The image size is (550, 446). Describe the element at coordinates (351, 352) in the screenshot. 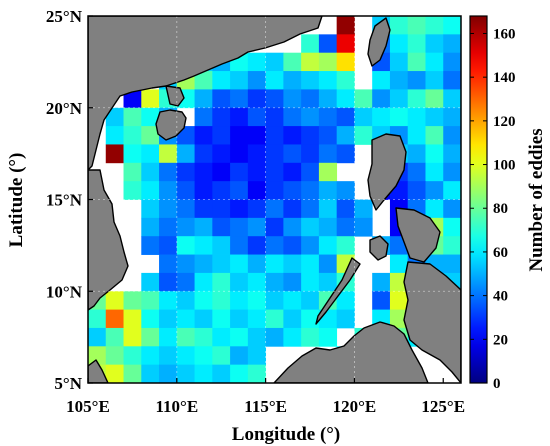

I see `borneo-island` at that location.